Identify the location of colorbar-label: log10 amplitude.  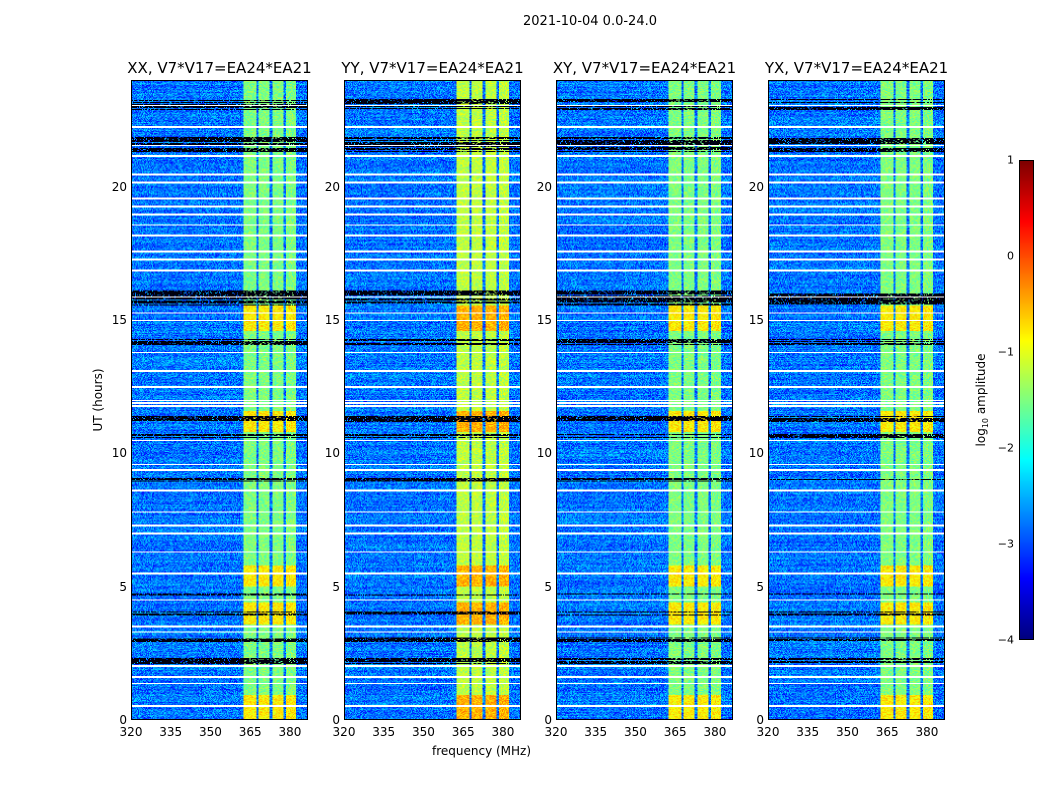
(982, 400).